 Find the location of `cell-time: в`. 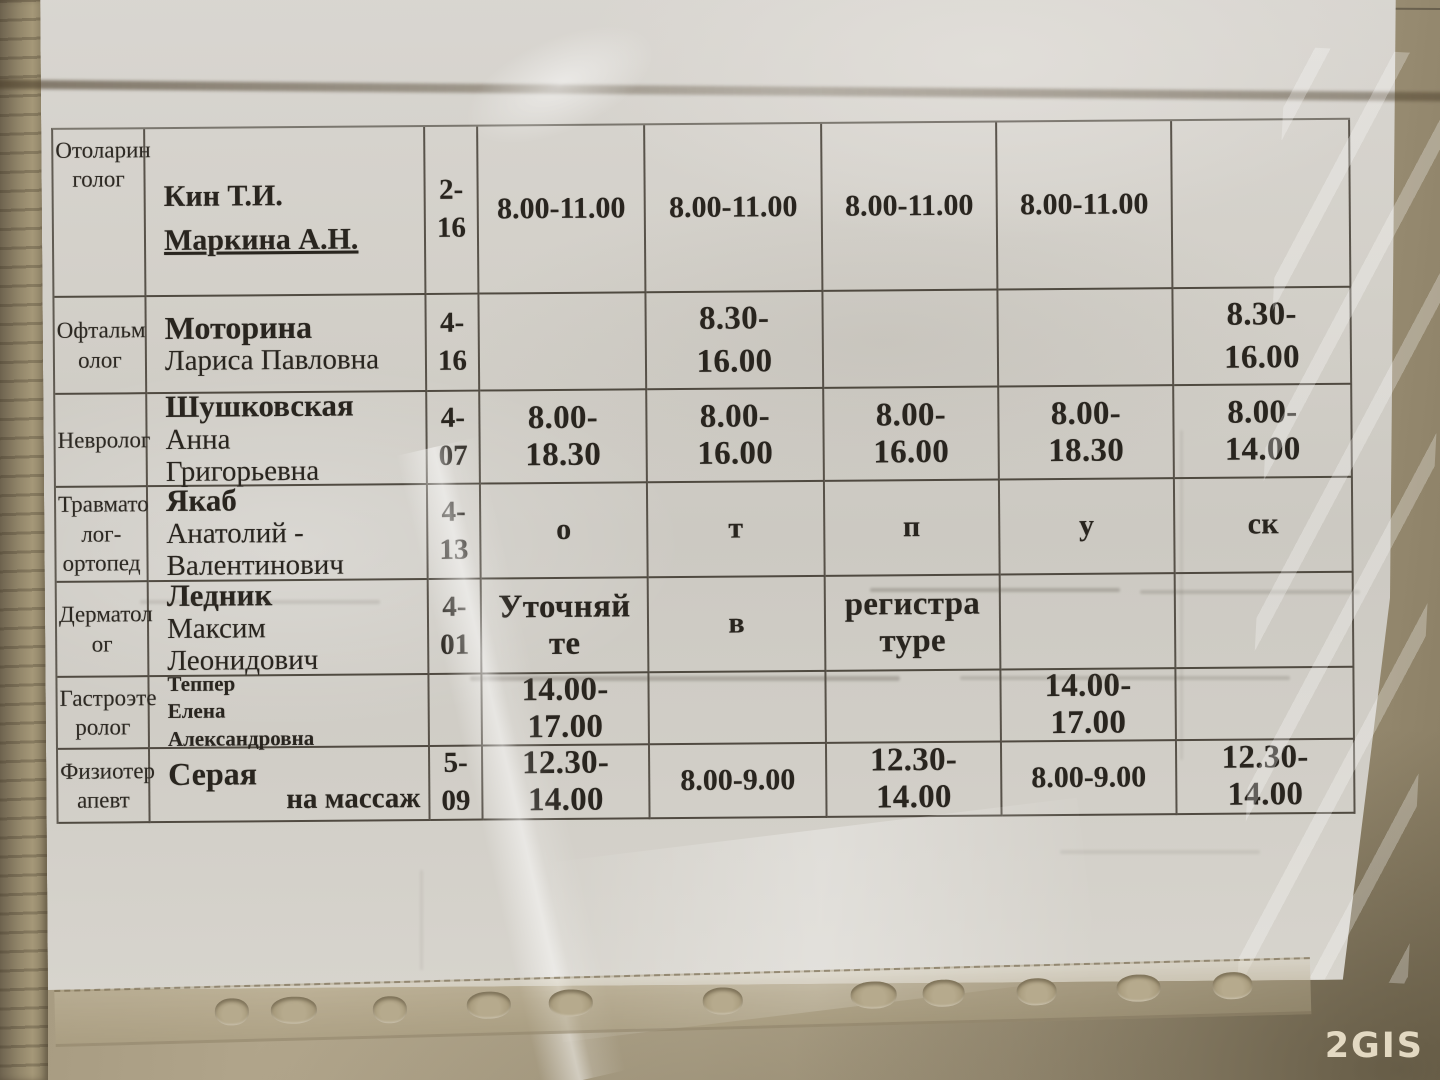

cell-time: в is located at coordinates (738, 625).